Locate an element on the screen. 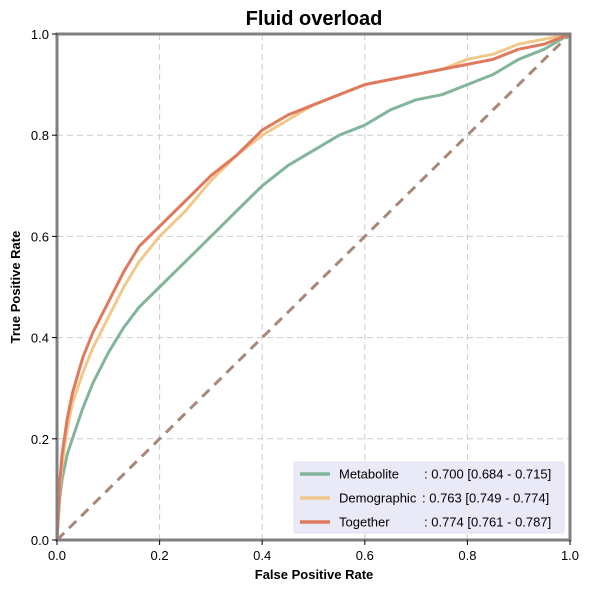 The image size is (591, 592). y-tick-label: 0.4 is located at coordinates (40, 338).